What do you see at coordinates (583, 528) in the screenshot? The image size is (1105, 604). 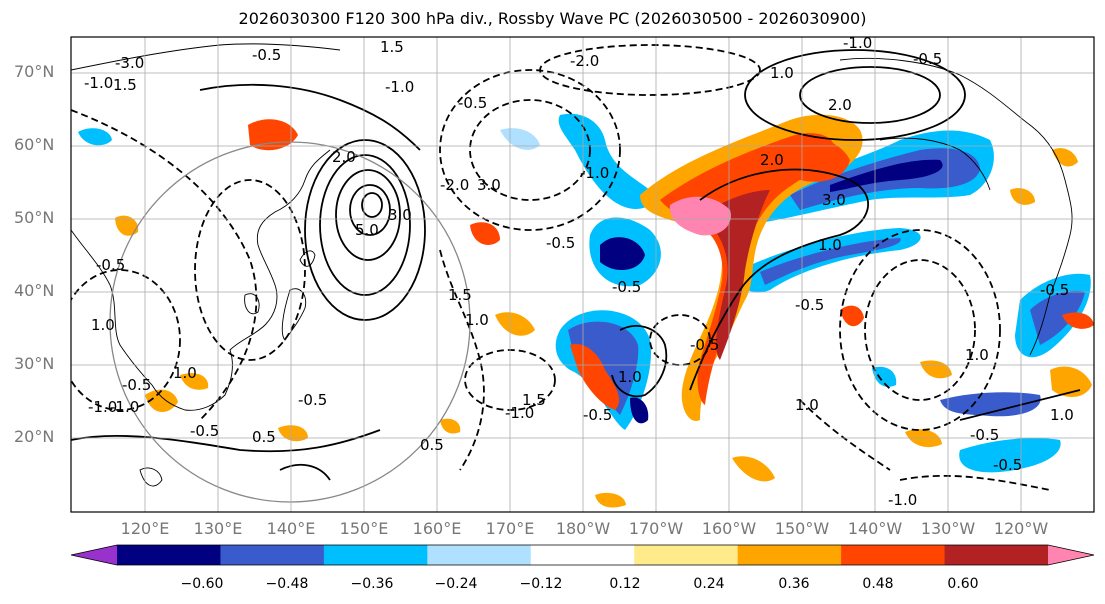 I see `lon-label: 180°W` at bounding box center [583, 528].